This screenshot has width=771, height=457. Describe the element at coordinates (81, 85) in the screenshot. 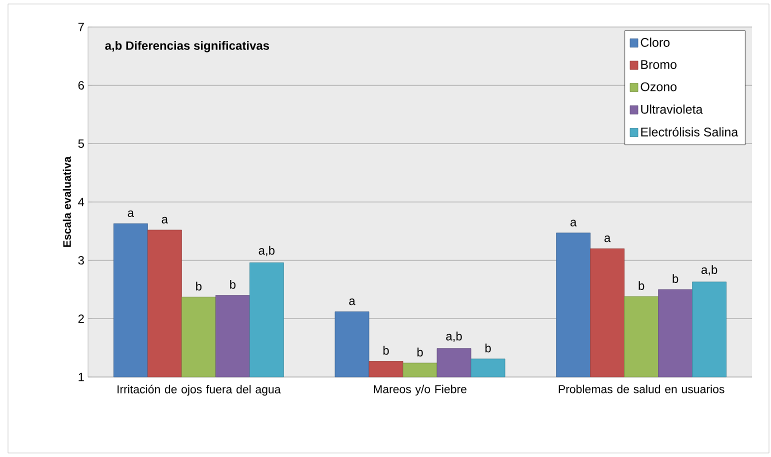

I see `y-tick-label: 6` at that location.